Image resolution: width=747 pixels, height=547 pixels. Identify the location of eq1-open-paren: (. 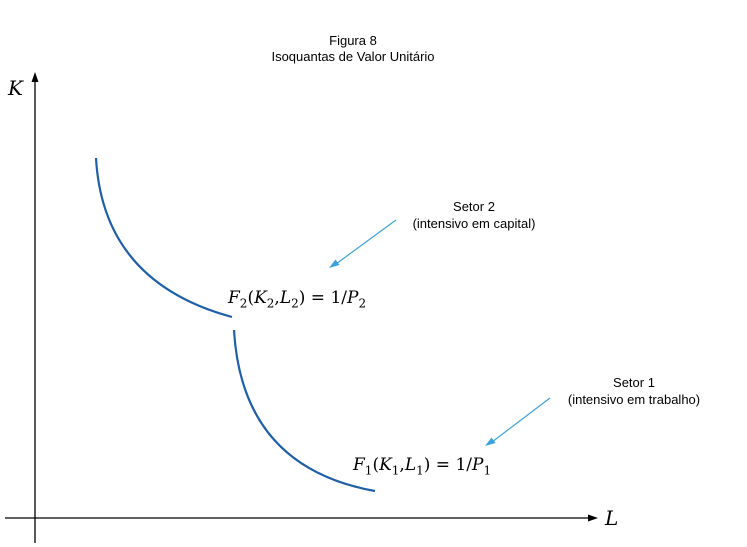
(376, 465).